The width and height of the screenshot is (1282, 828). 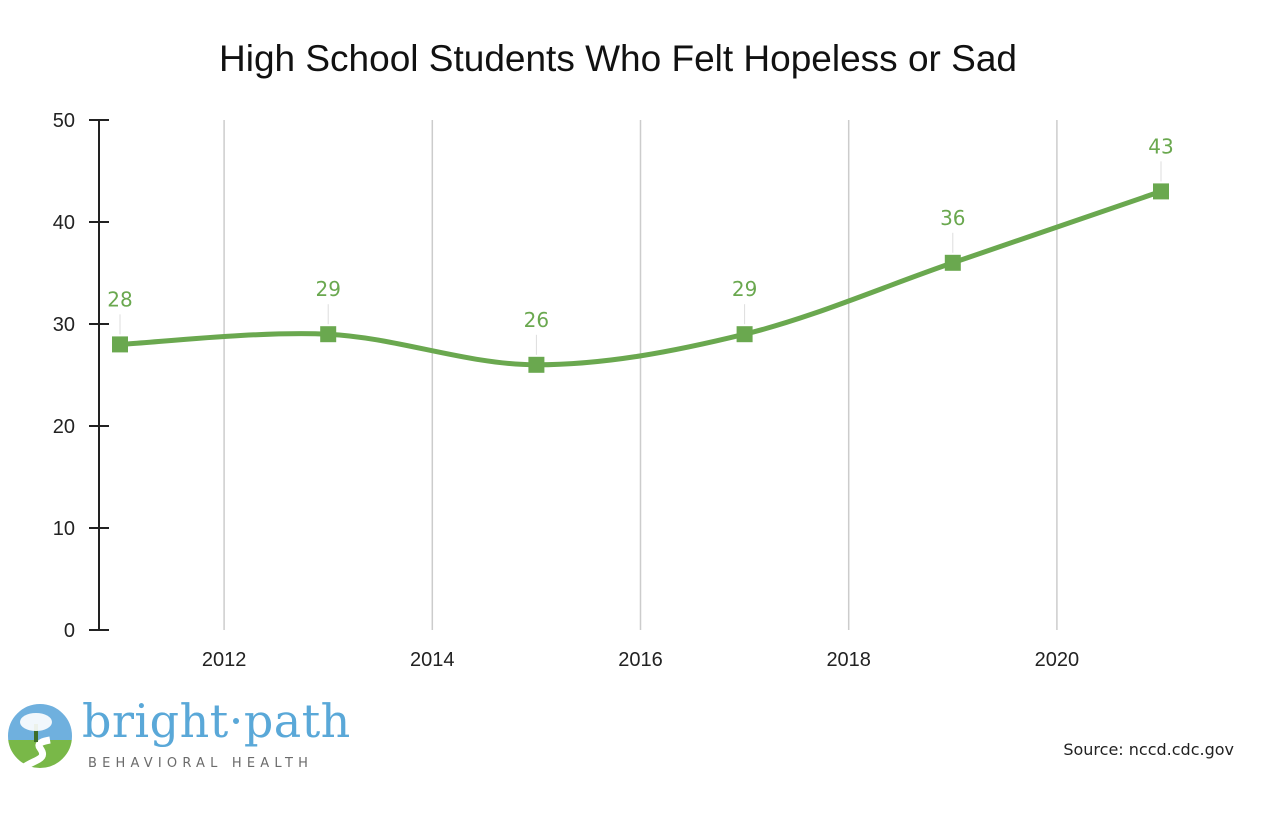 What do you see at coordinates (952, 262) in the screenshot?
I see `data-point-2019` at bounding box center [952, 262].